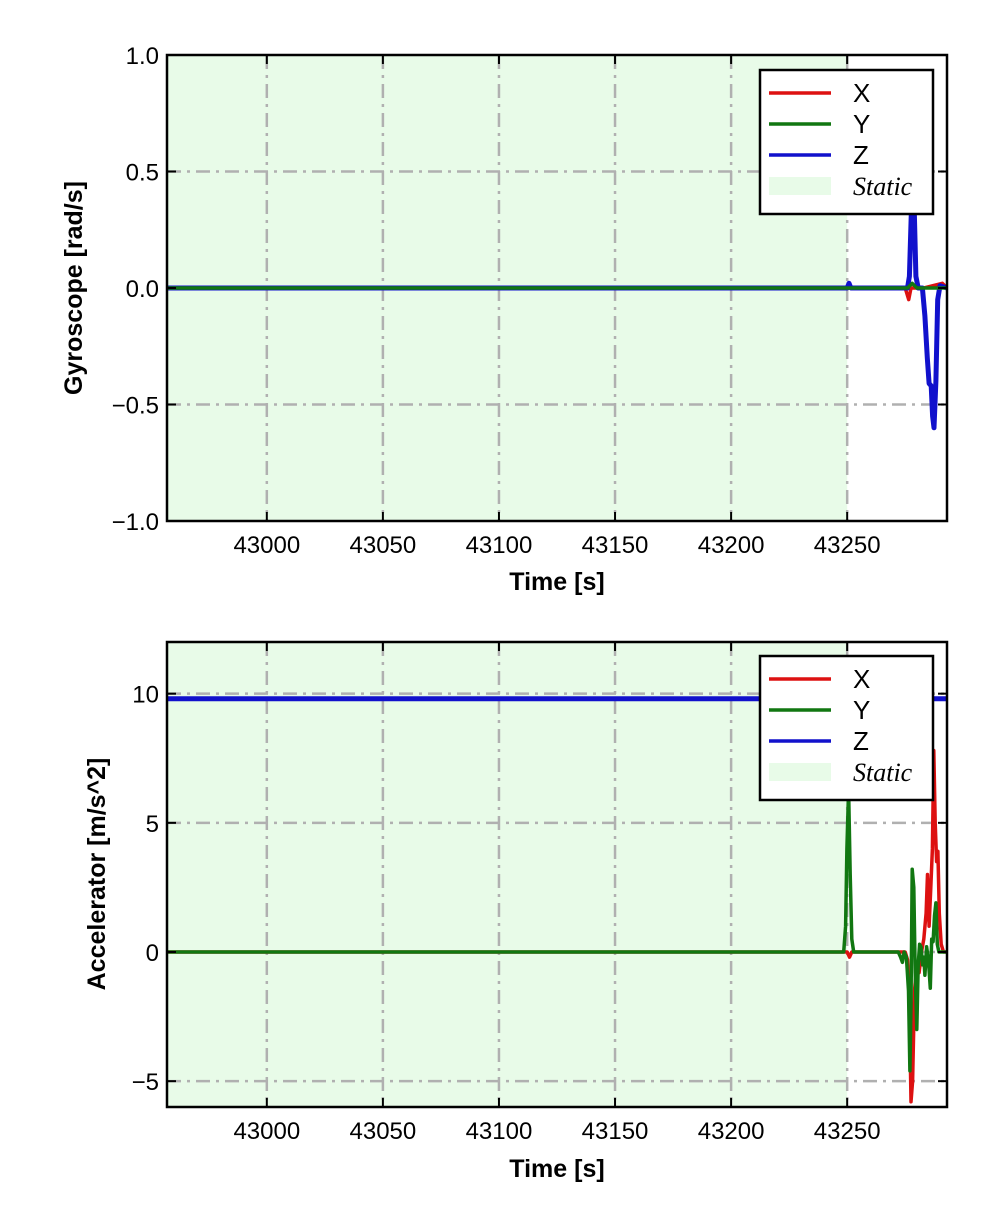  Describe the element at coordinates (74, 288) in the screenshot. I see `y-axis-label: Gyroscope [rad/s]` at that location.